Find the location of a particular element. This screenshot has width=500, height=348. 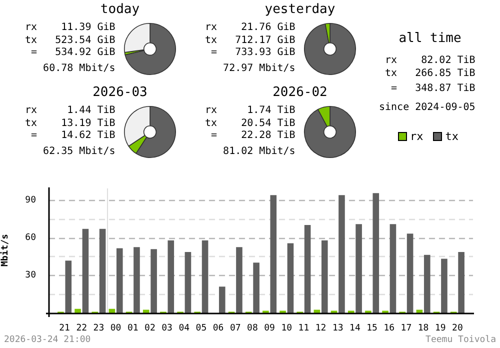

y-tick-label: 30 is located at coordinates (30, 275).